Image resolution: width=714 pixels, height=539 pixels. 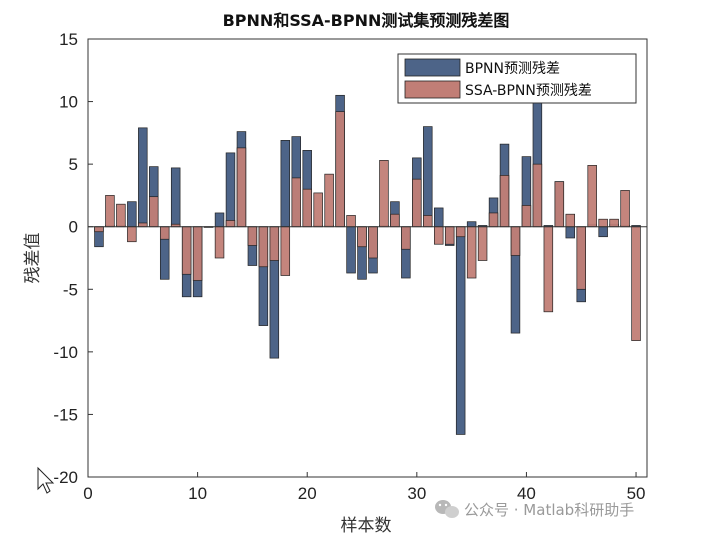 What do you see at coordinates (65, 414) in the screenshot?
I see `y-tick-label: -15` at bounding box center [65, 414].